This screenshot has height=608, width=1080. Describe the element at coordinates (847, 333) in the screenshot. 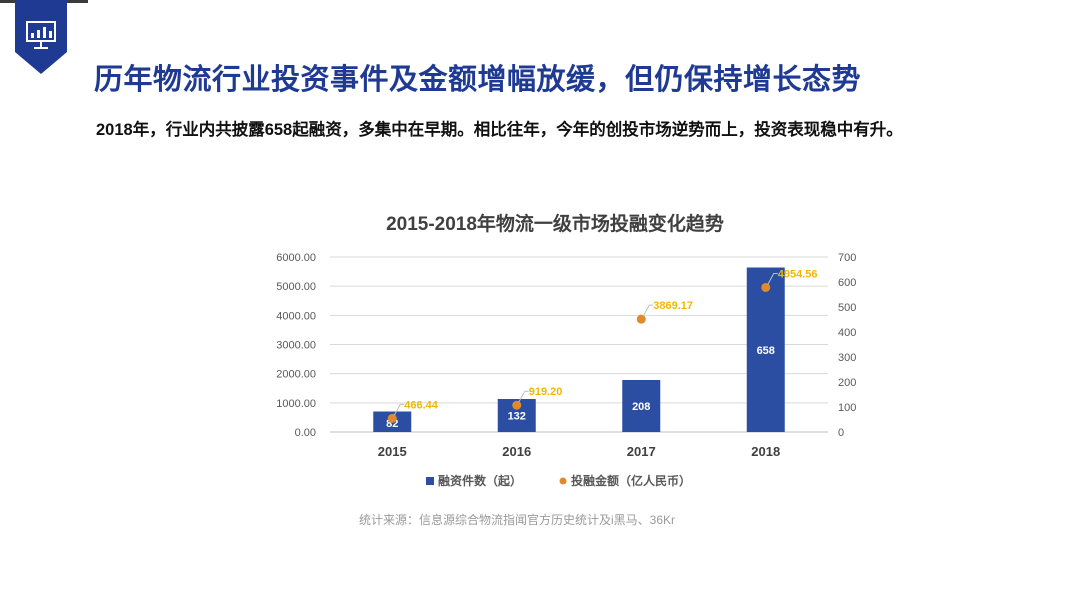

I see `y-right-tick-label: 400` at that location.